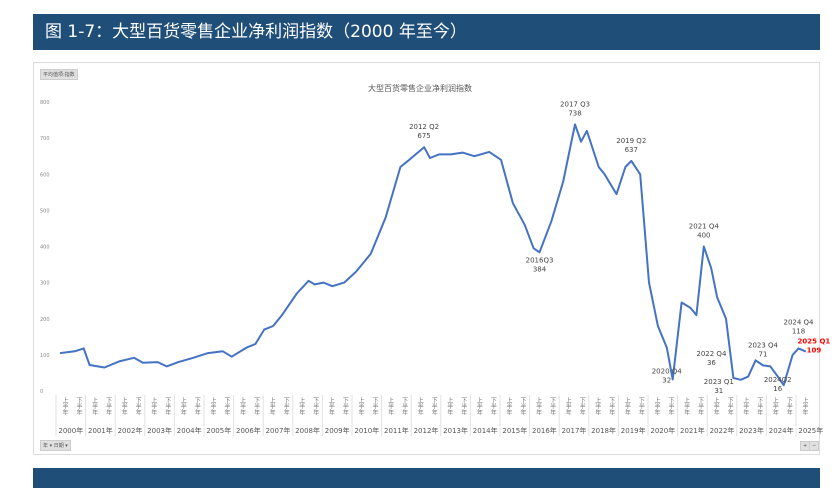 The height and width of the screenshot is (488, 837). Describe the element at coordinates (799, 322) in the screenshot. I see `annotation-label: 2024 Q4` at that location.